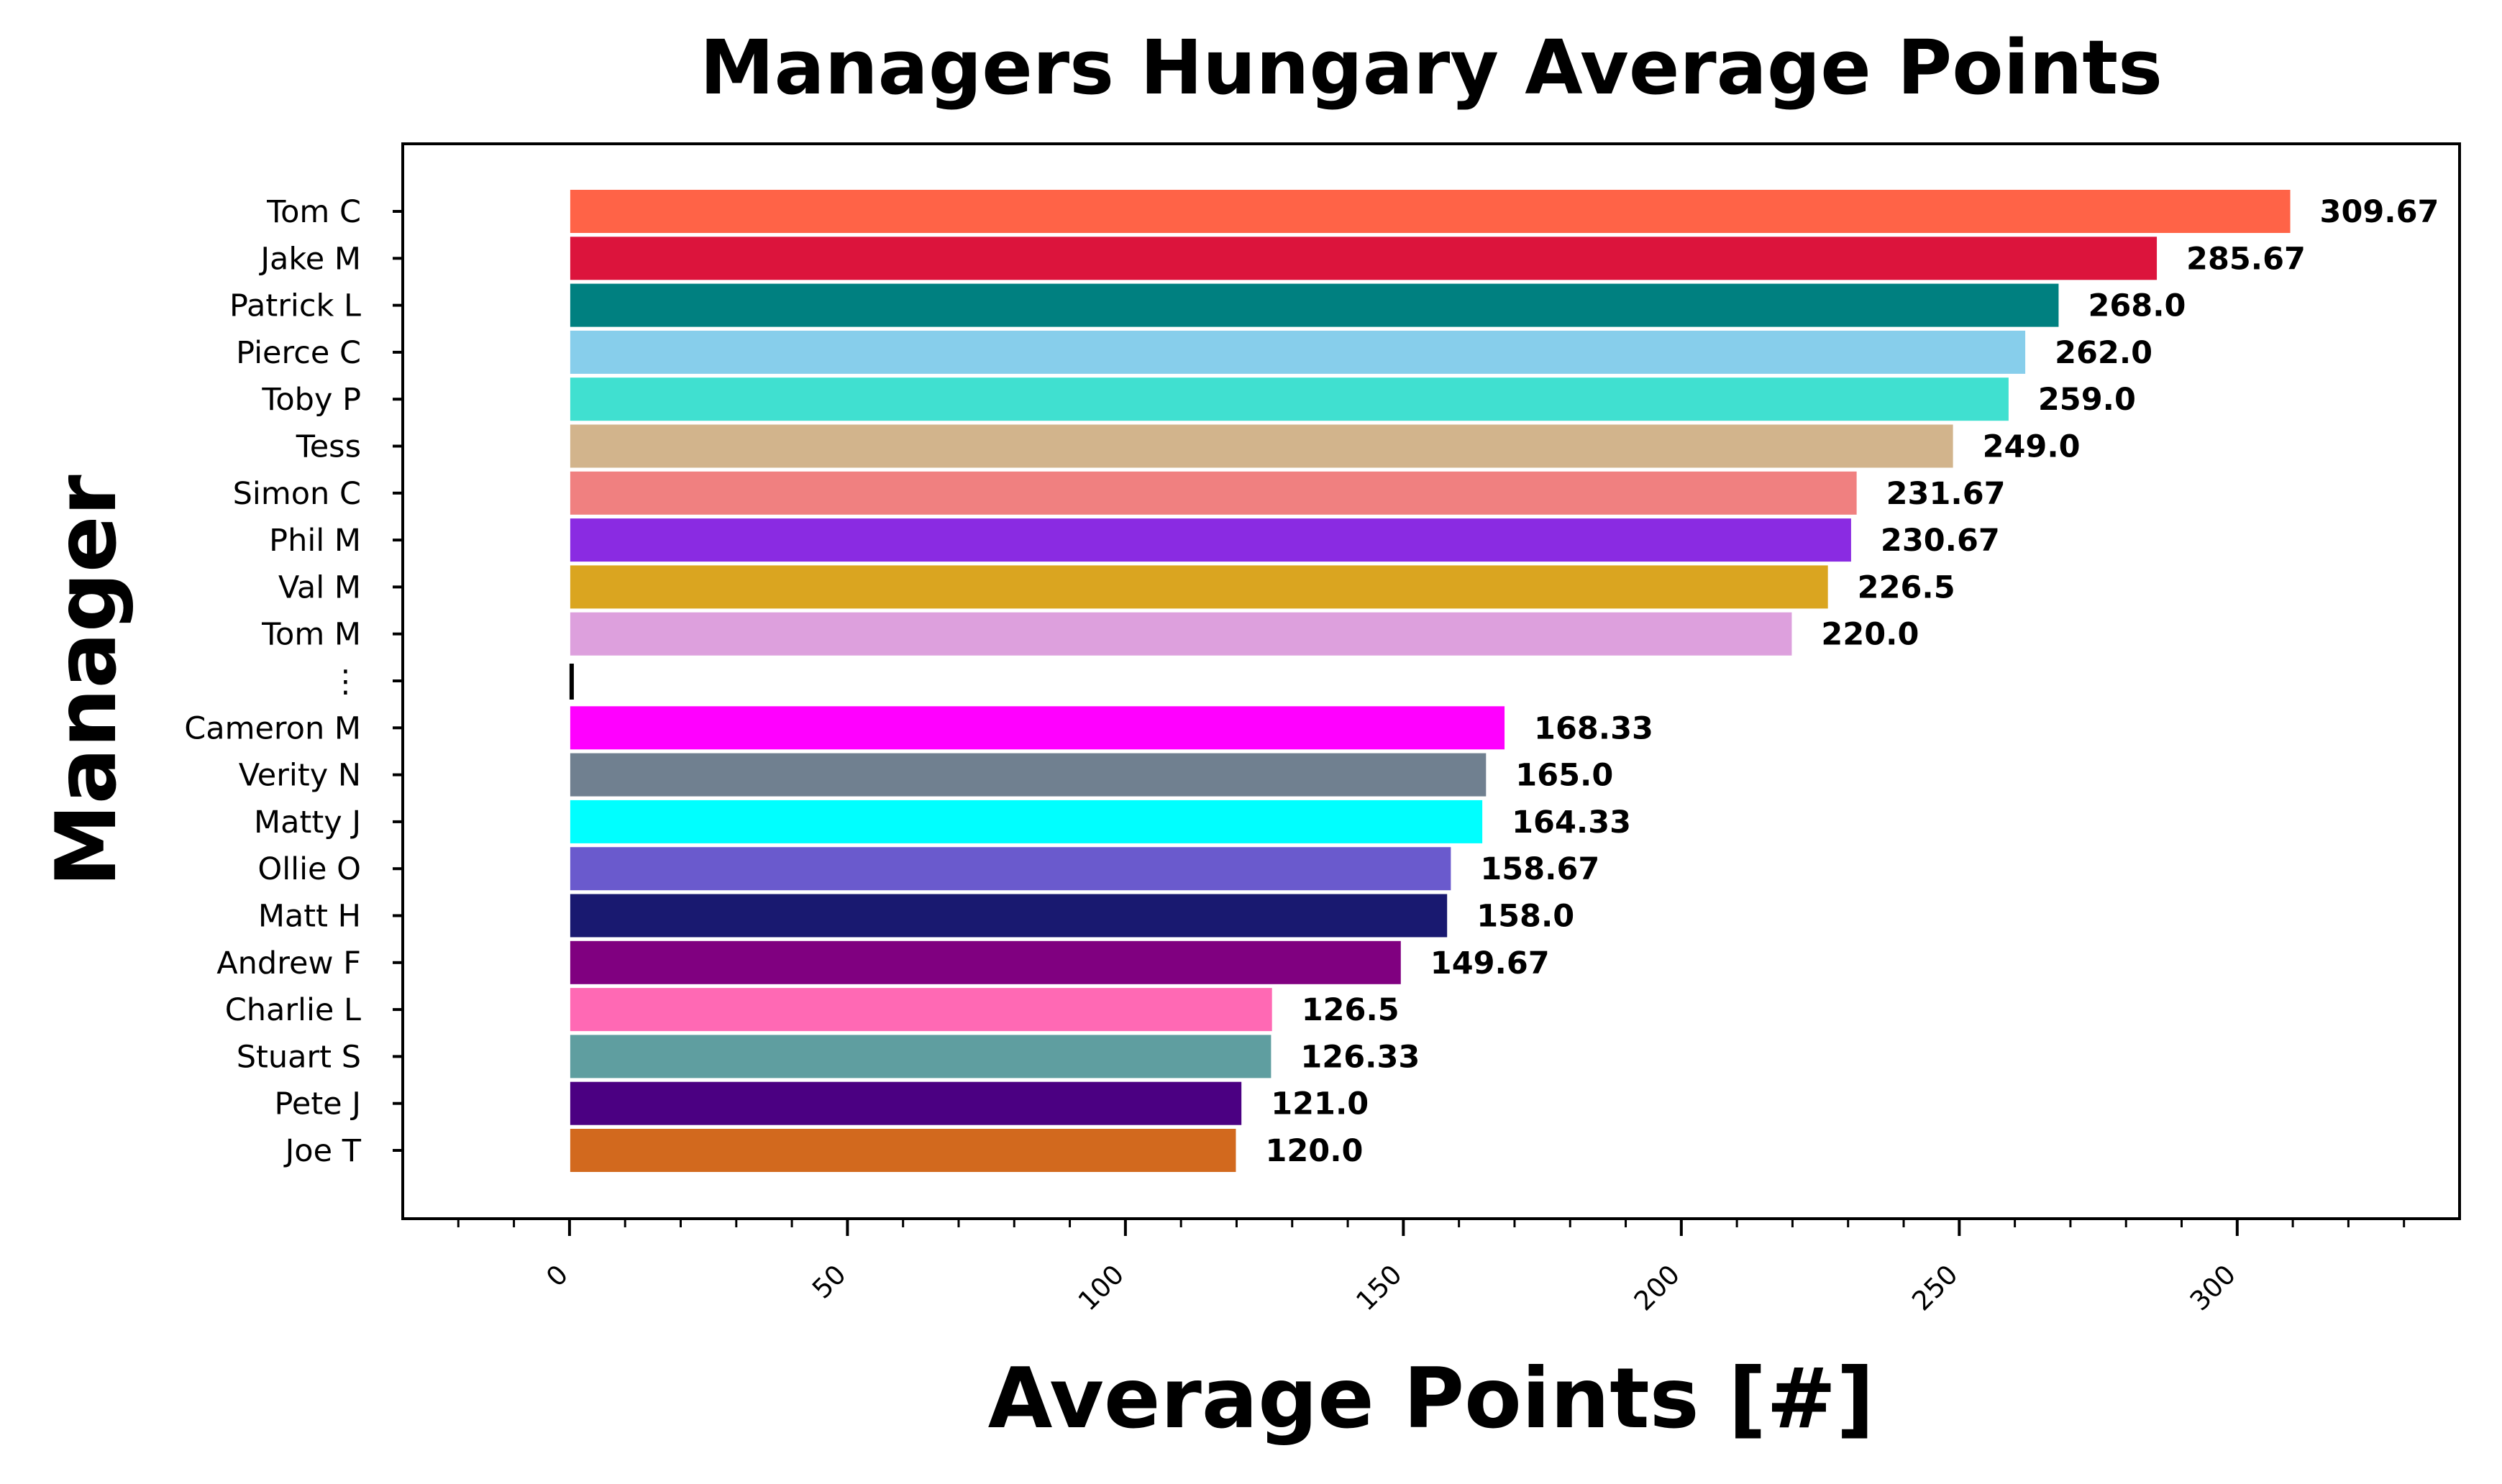  Describe the element at coordinates (323, 1151) in the screenshot. I see `y-tick-label: Joe T` at that location.